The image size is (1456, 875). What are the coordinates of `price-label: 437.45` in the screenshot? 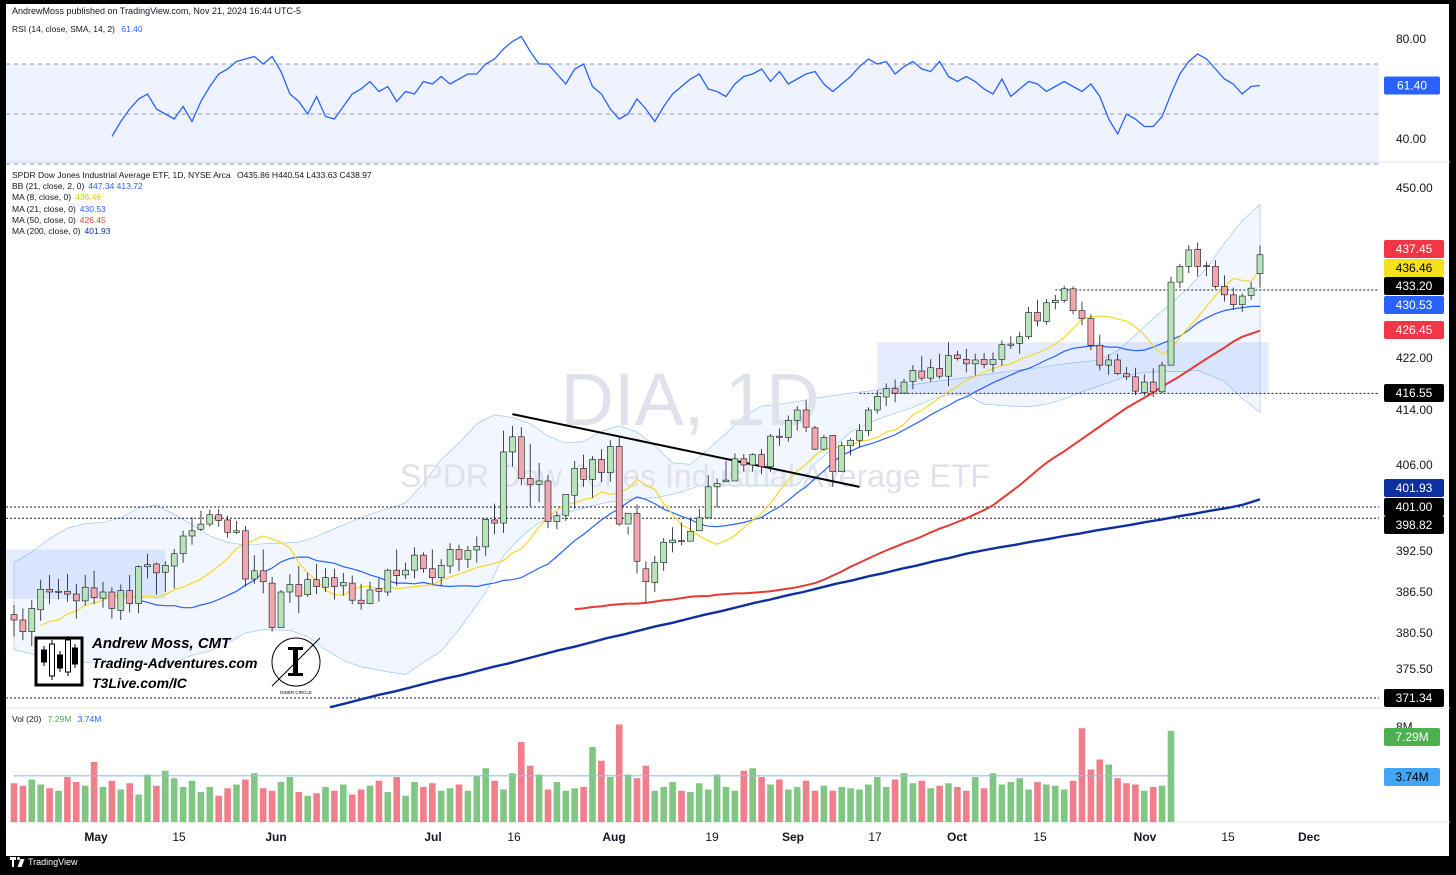 It's located at (1414, 249).